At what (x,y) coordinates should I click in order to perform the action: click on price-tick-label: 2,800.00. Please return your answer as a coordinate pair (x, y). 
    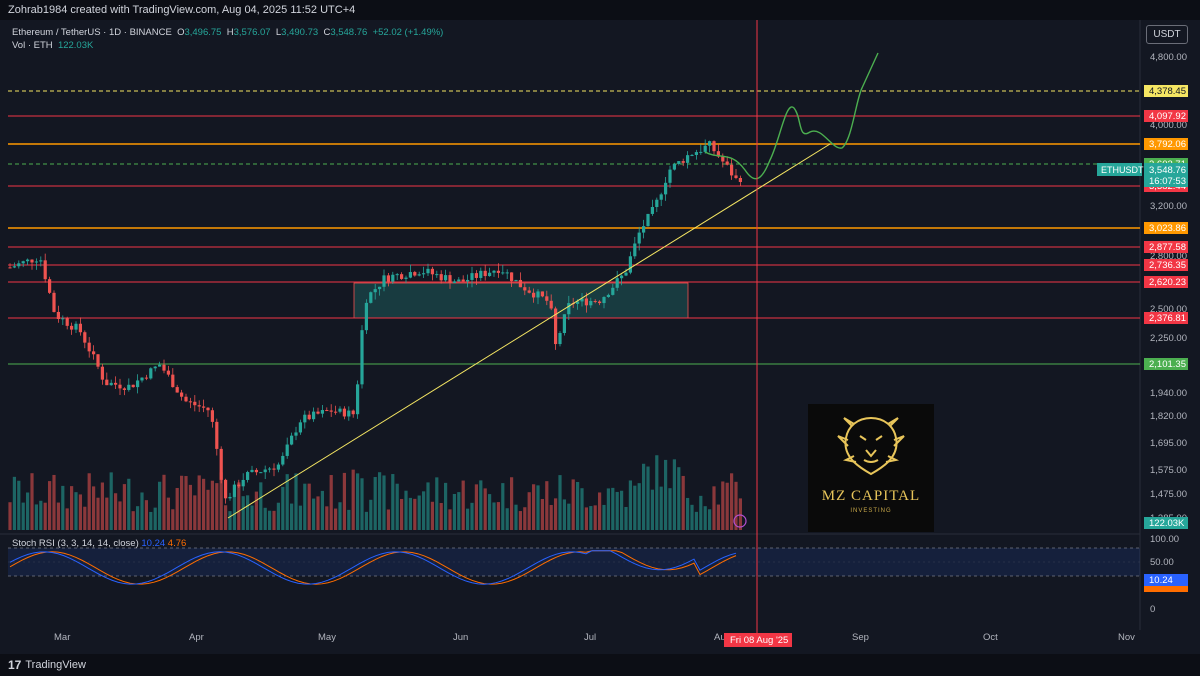
    Looking at the image, I should click on (1168, 256).